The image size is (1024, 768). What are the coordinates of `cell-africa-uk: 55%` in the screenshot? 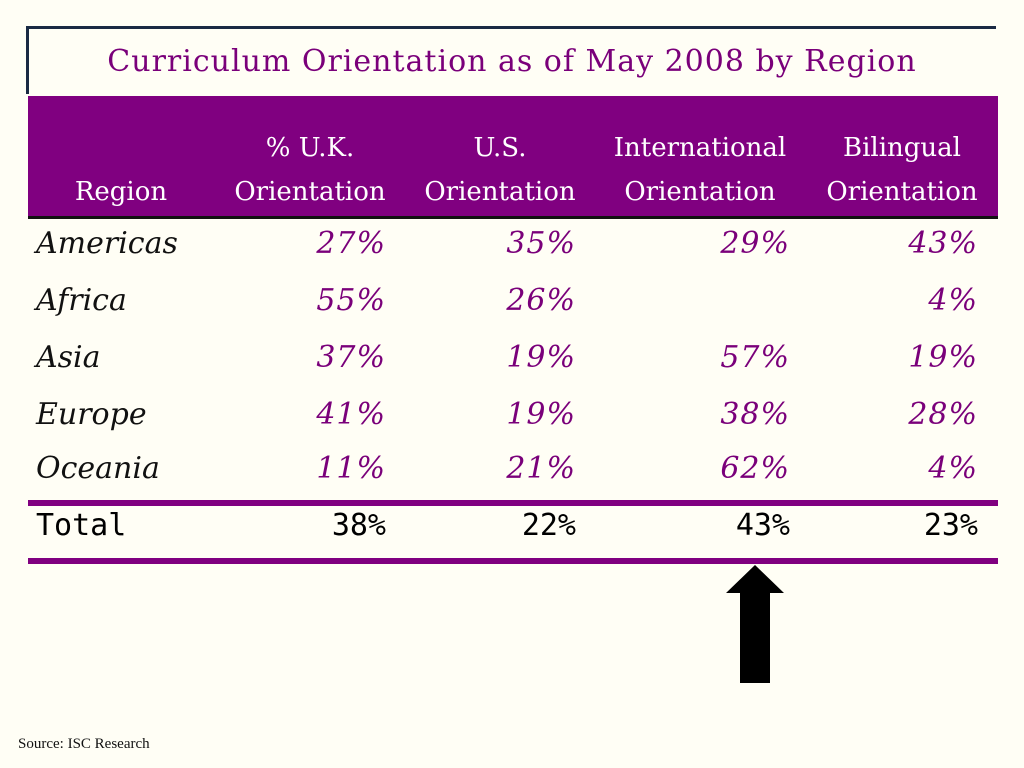 It's located at (351, 300).